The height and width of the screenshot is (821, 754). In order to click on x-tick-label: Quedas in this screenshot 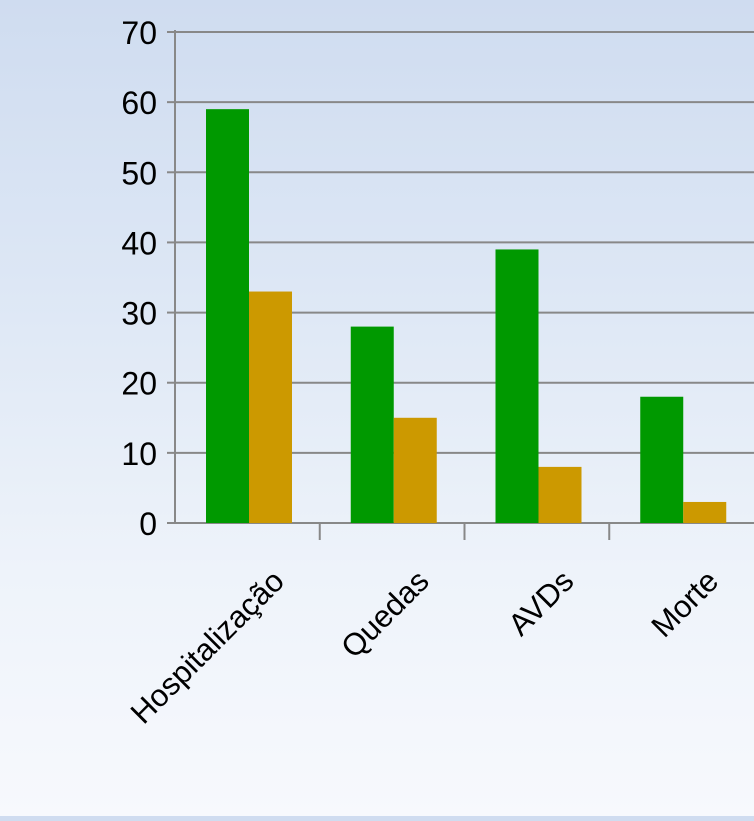, I will do `click(385, 614)`.